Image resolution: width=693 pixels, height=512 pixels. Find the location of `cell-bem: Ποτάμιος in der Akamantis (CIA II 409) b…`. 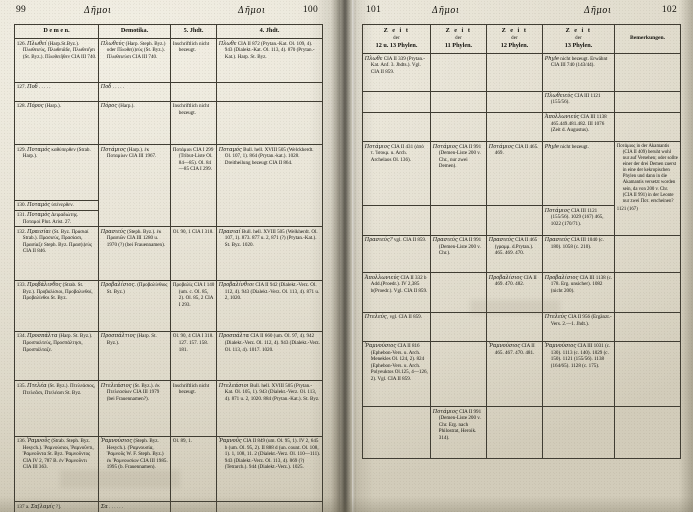

cell-bem: Ποτάμιος in der Akamantis (CIA II 409) b… is located at coordinates (647, 173).